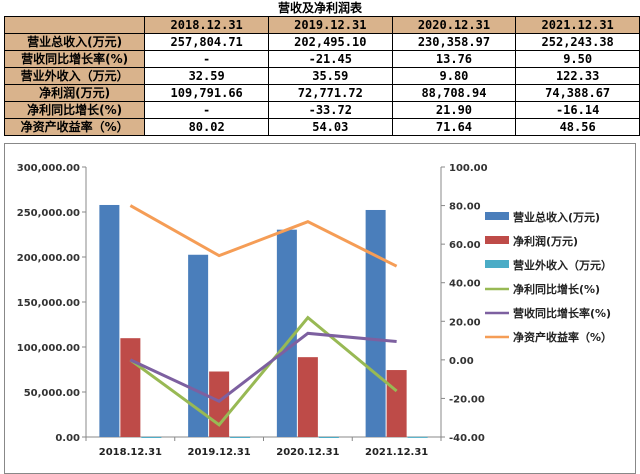 This screenshot has width=640, height=474. I want to click on column-header: 2021.12.31, so click(577, 25).